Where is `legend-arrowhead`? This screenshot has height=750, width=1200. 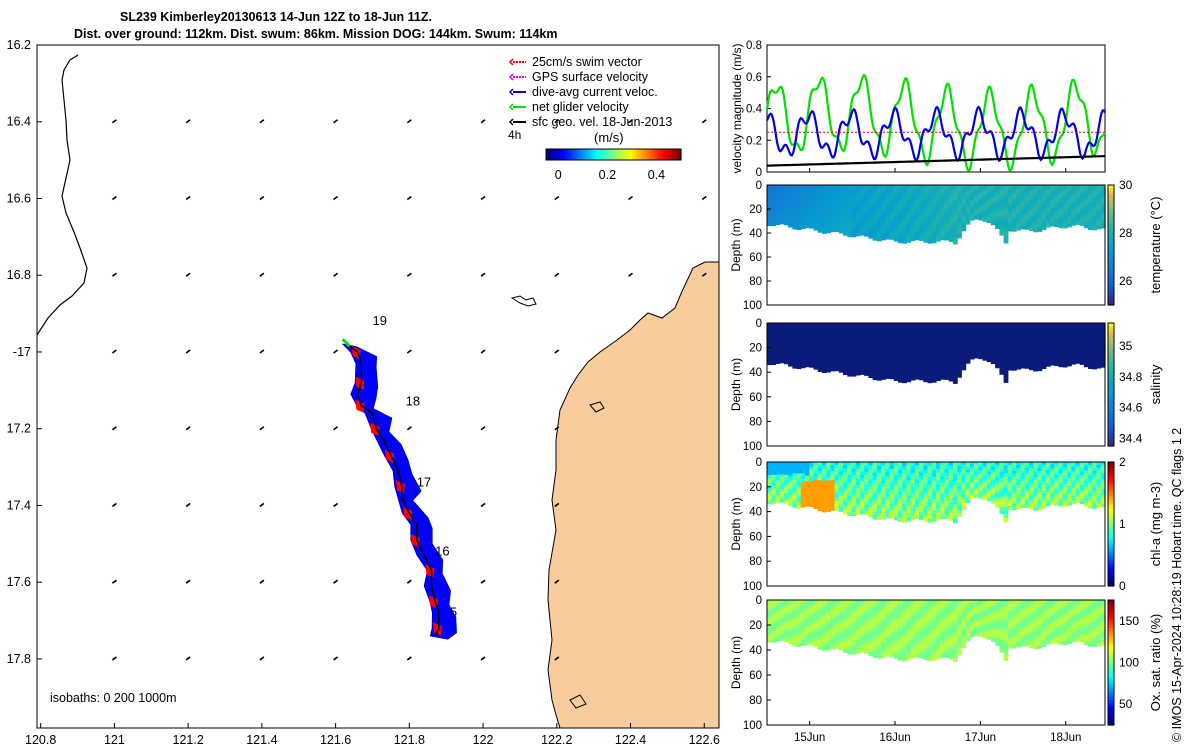
legend-arrowhead is located at coordinates (511, 122).